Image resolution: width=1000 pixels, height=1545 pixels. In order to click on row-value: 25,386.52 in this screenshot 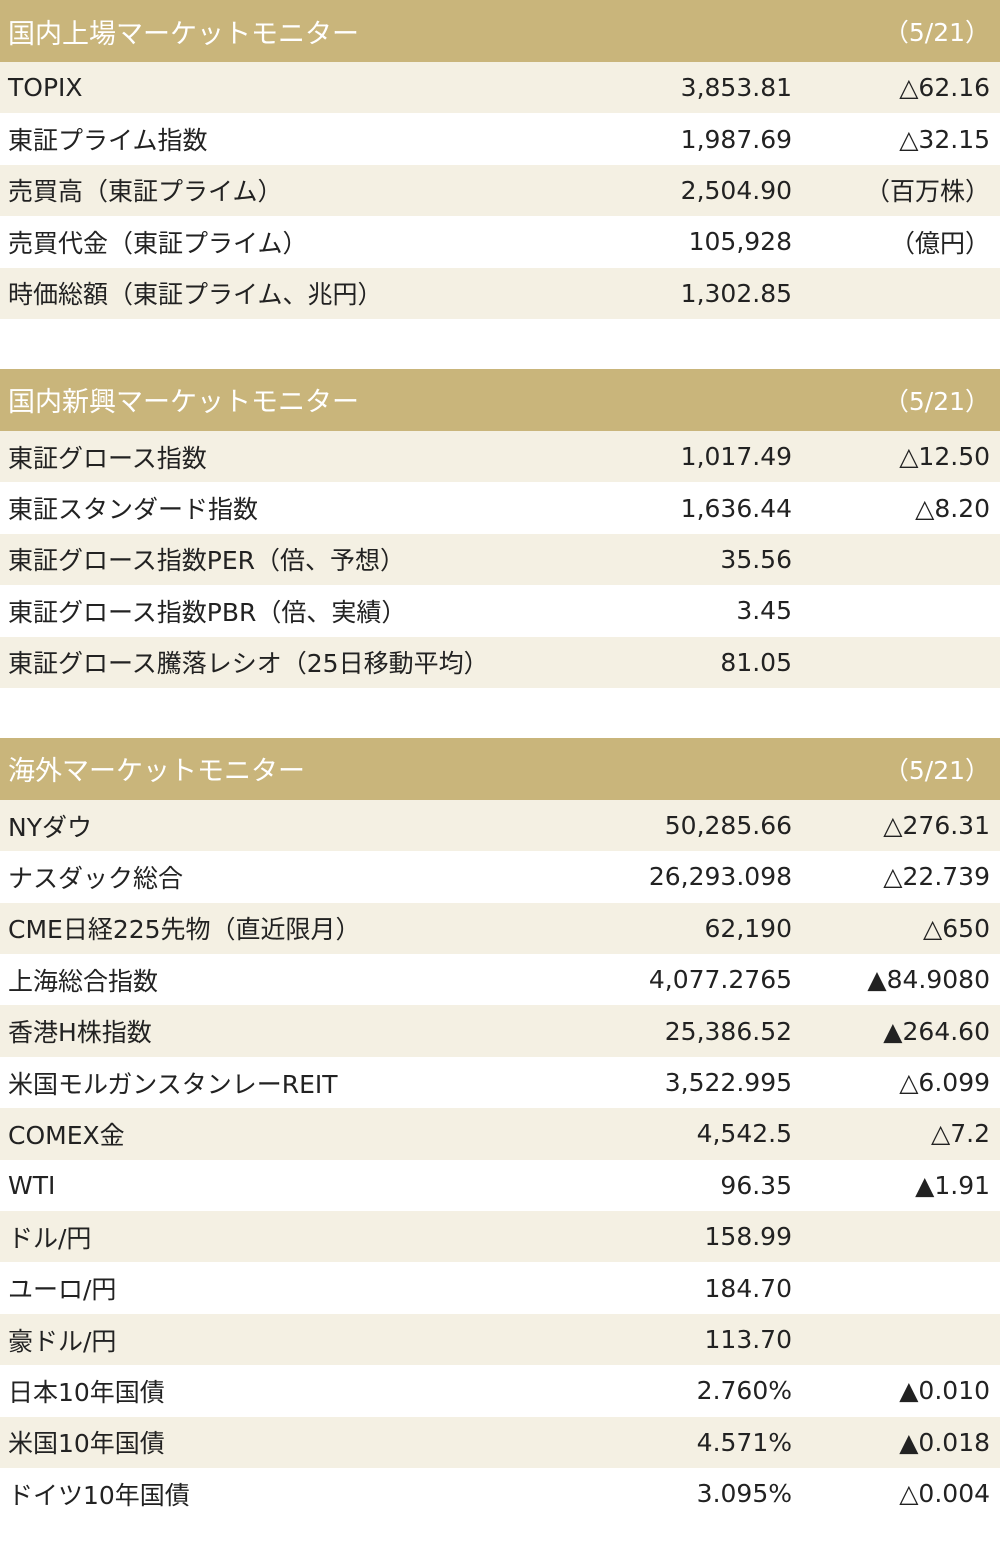, I will do `click(728, 1031)`.